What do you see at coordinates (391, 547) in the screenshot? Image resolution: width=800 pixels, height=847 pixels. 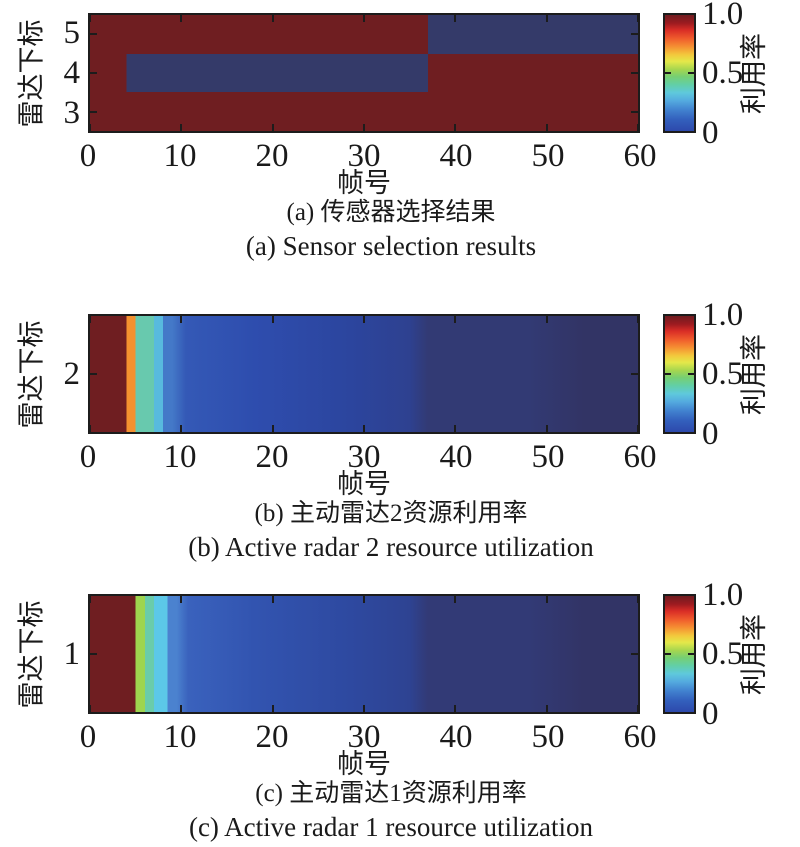 I see `caption-en: (b) Active radar 2 resource utilization` at bounding box center [391, 547].